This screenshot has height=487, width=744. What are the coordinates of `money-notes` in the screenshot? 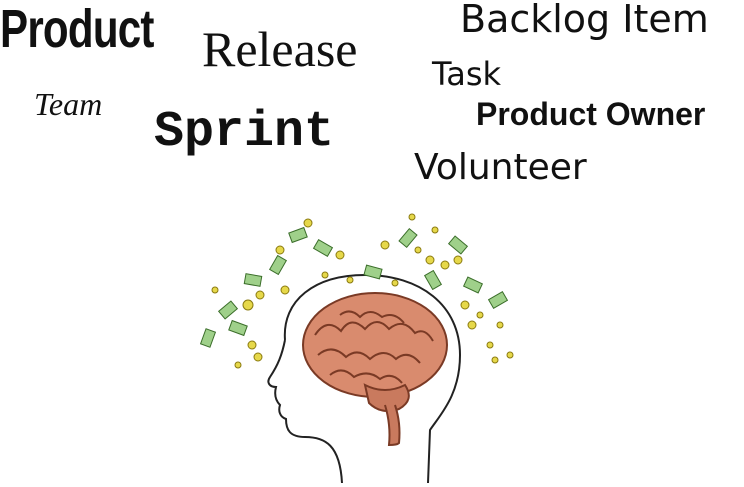 It's located at (354, 287).